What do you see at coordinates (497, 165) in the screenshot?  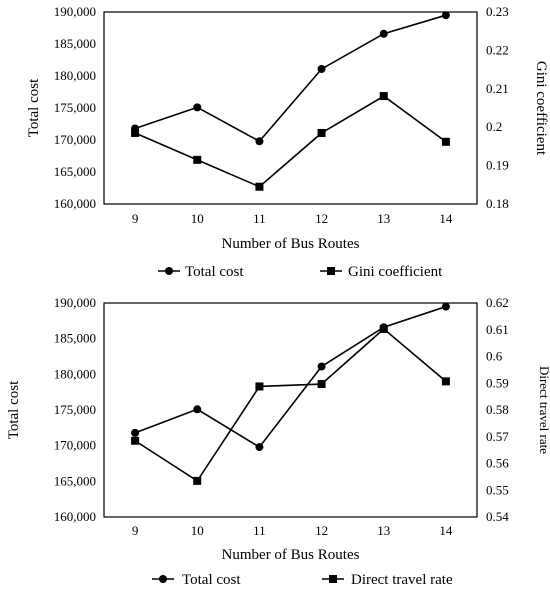 I see `right-tick-label: 0.19` at bounding box center [497, 165].